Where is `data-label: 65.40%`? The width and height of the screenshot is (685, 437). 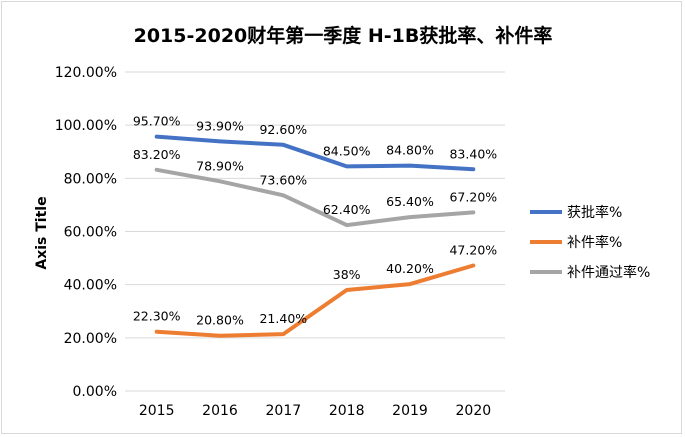
data-label: 65.40% is located at coordinates (410, 201).